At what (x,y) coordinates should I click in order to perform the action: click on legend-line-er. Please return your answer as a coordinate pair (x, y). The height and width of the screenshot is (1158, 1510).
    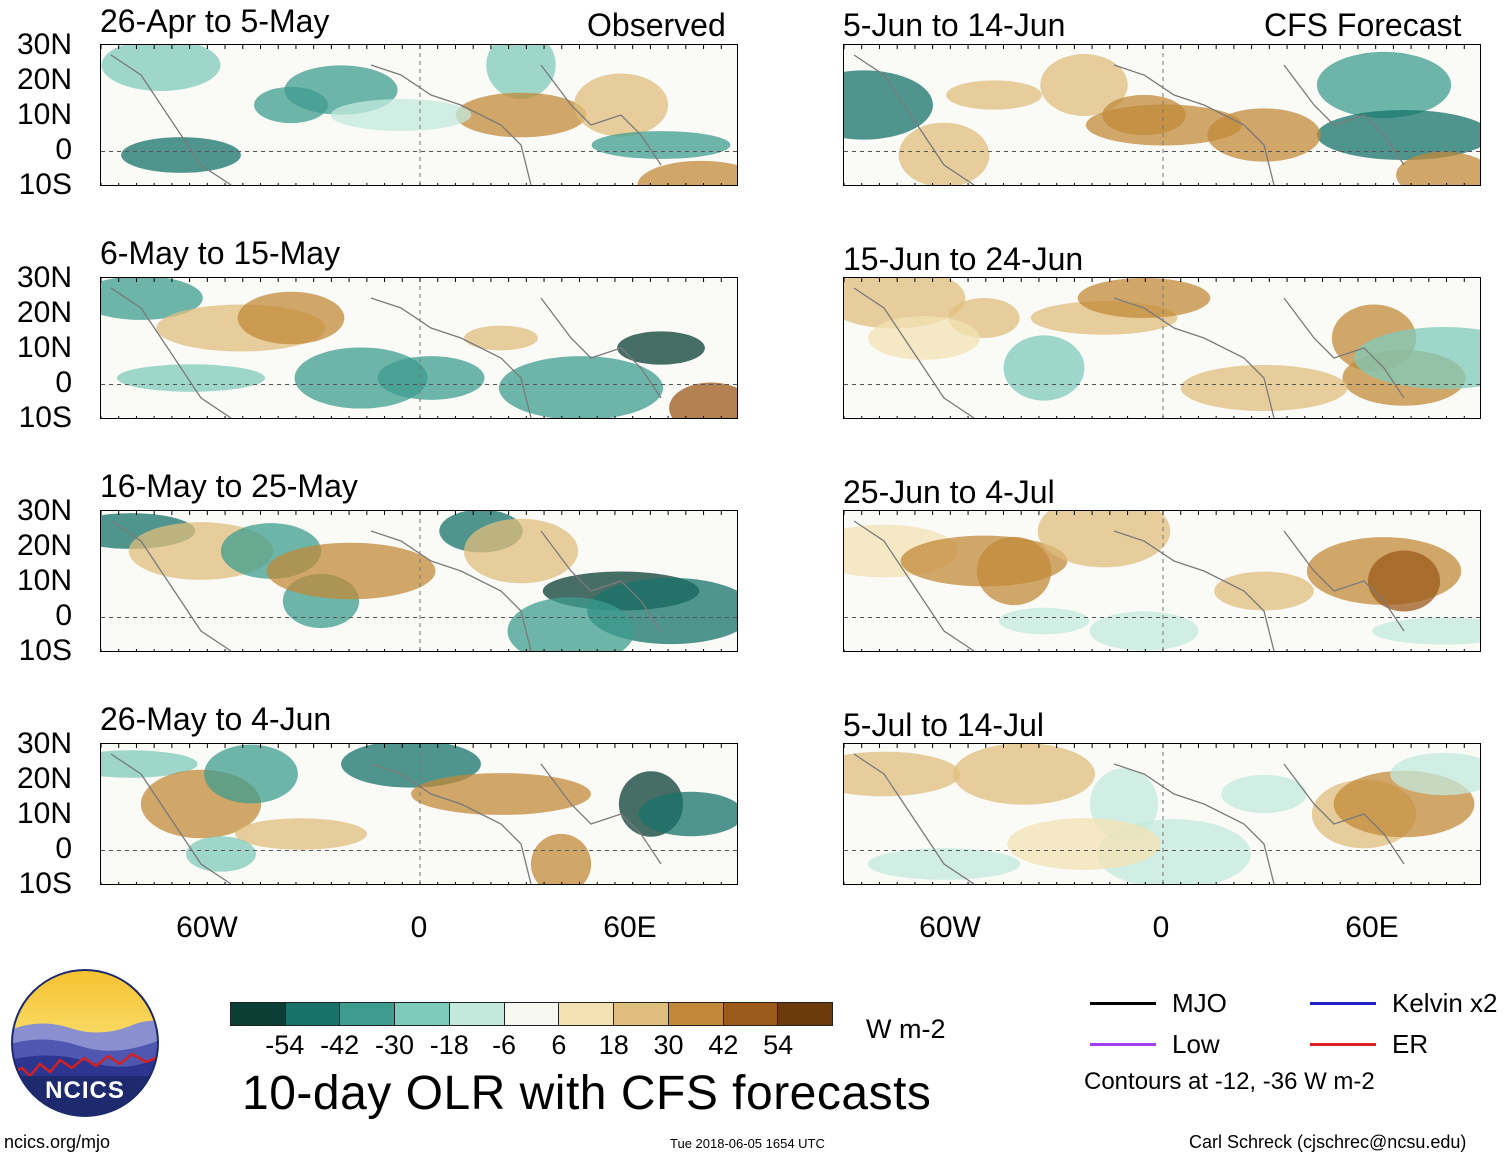
    Looking at the image, I should click on (1343, 1044).